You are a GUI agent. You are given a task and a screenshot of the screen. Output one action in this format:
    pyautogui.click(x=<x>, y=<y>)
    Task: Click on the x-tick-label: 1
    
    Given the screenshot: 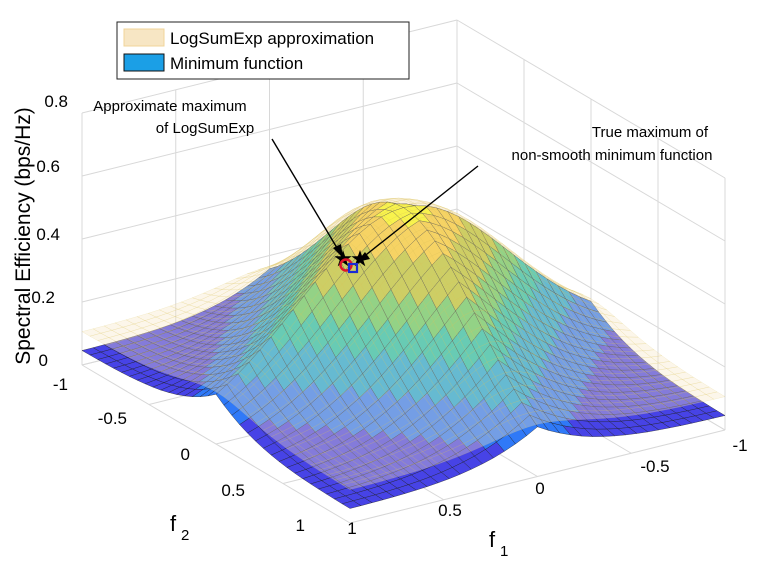 What is the action you would take?
    pyautogui.click(x=351, y=528)
    